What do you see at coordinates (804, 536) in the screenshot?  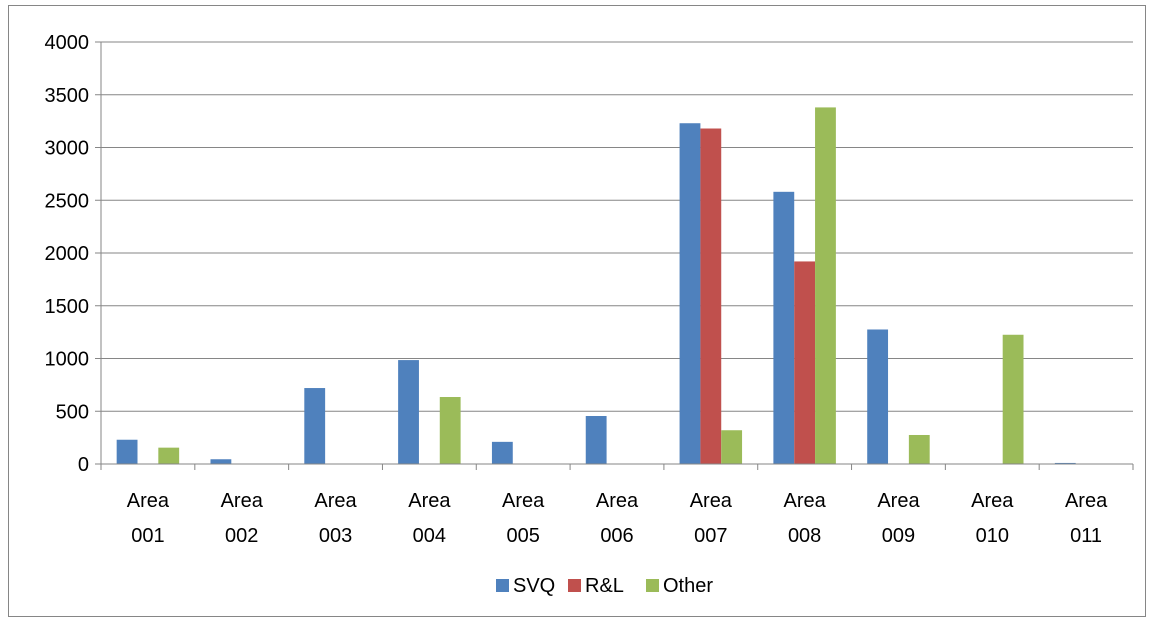 I see `x-tick-label: 008` at bounding box center [804, 536].